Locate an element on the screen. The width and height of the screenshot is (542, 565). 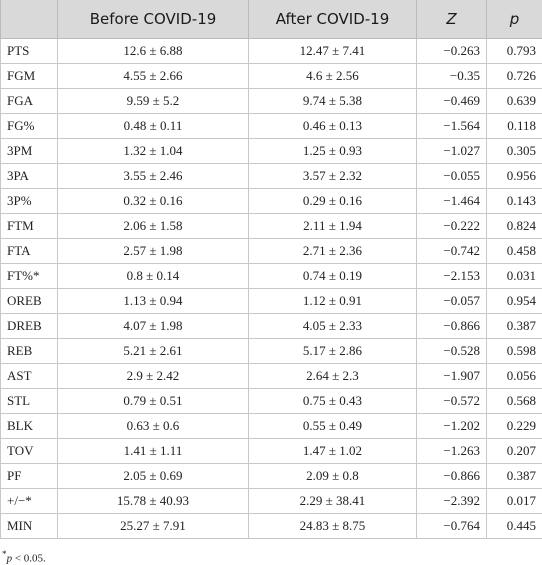
cell: 12.47 ± 7.41 is located at coordinates (333, 51).